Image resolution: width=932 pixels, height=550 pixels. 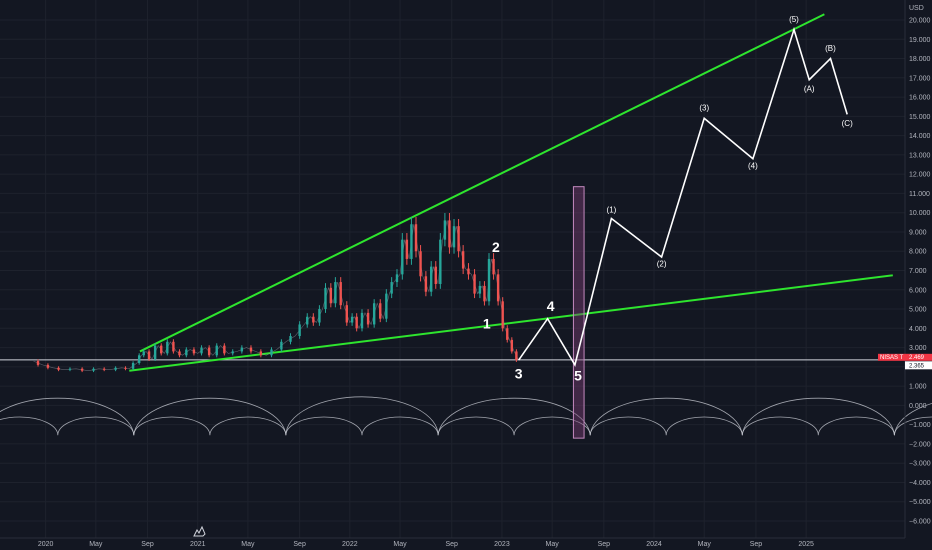 I want to click on price-tag-value-bg, so click(x=918, y=357).